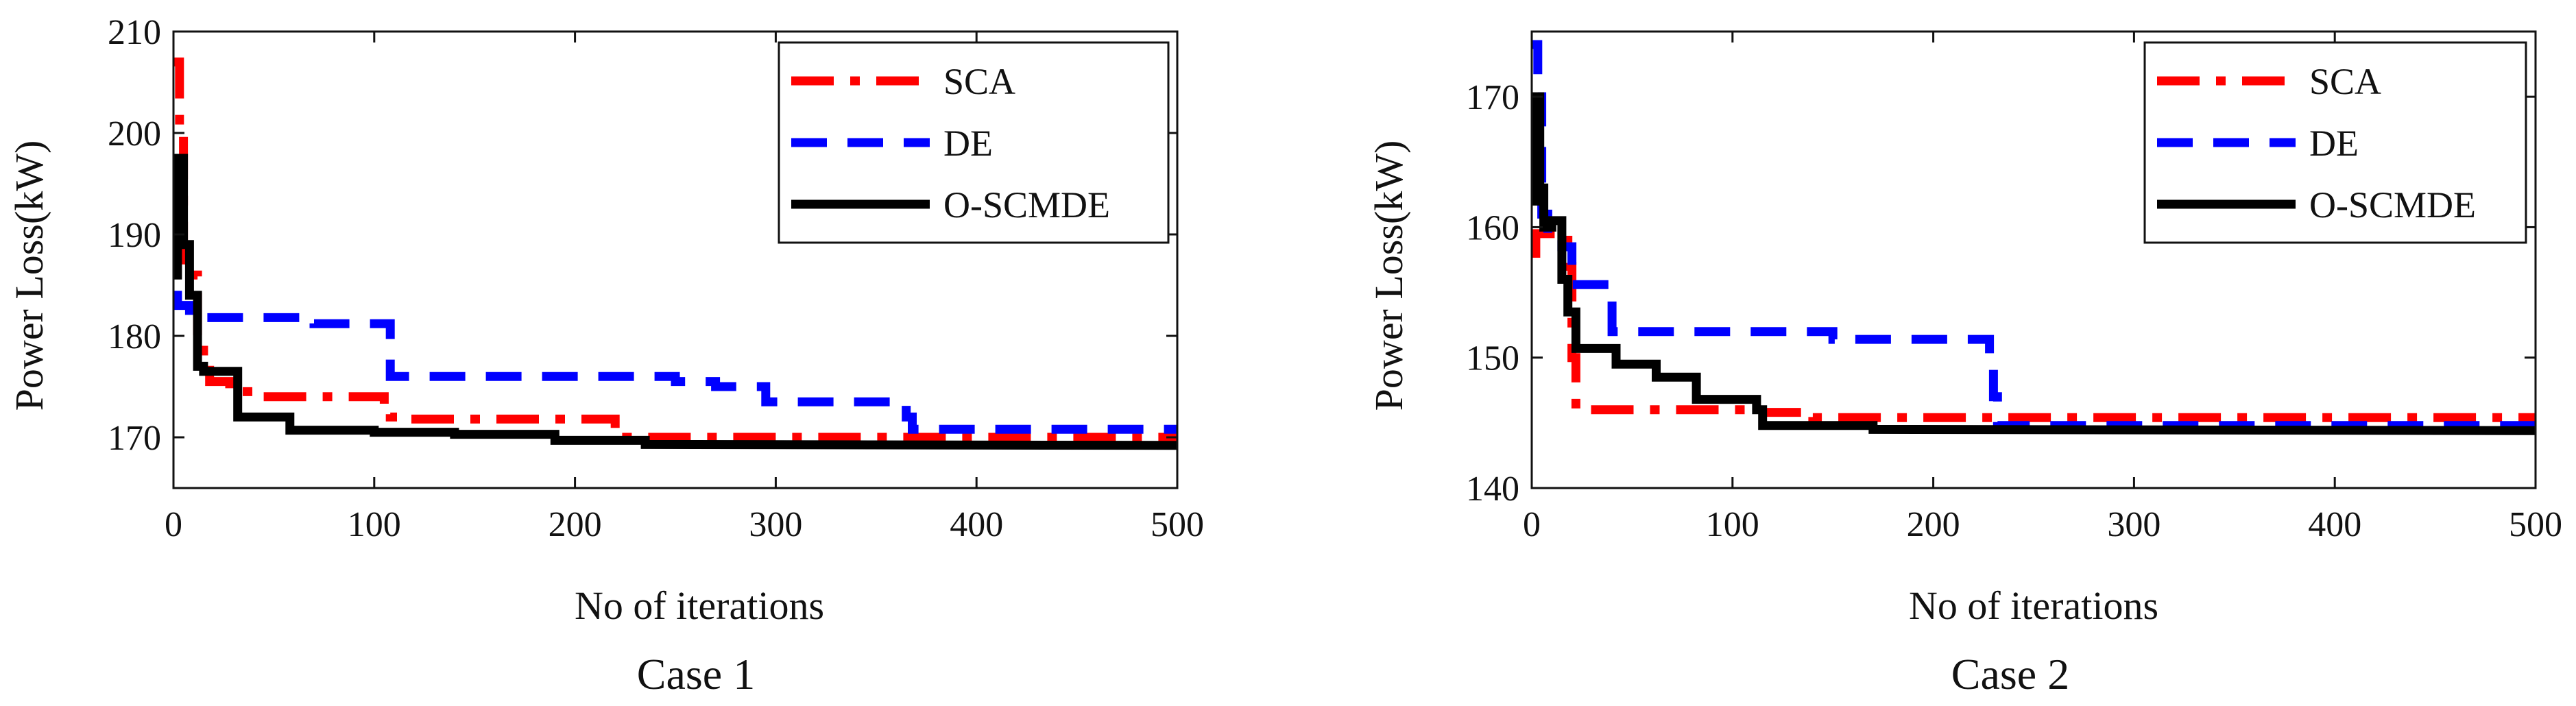  What do you see at coordinates (134, 336) in the screenshot?
I see `y-tick-label: 180` at bounding box center [134, 336].